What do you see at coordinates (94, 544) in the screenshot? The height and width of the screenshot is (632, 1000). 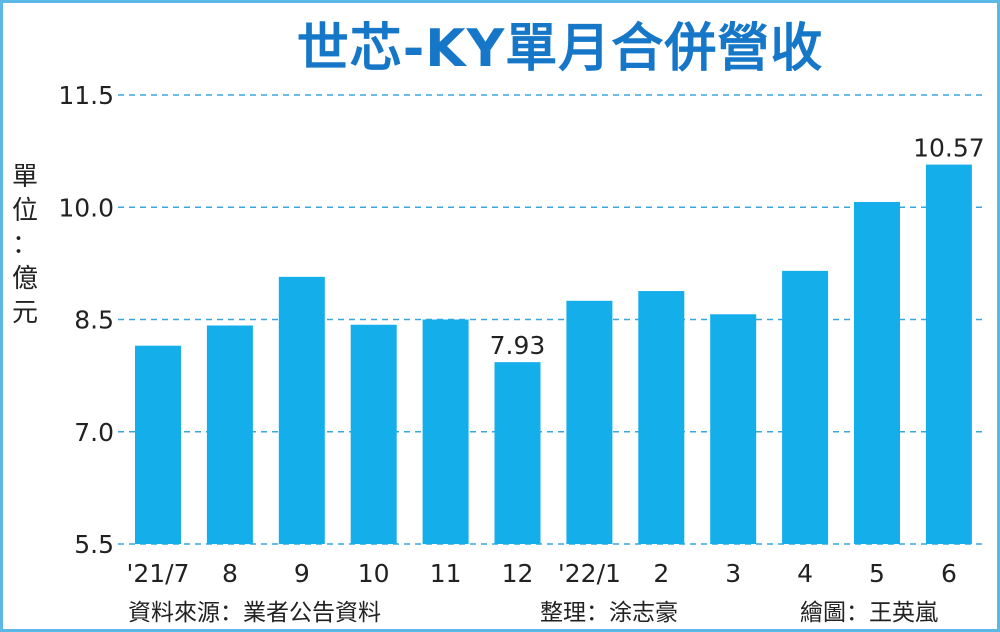 I see `y-tick-label: 5.5` at bounding box center [94, 544].